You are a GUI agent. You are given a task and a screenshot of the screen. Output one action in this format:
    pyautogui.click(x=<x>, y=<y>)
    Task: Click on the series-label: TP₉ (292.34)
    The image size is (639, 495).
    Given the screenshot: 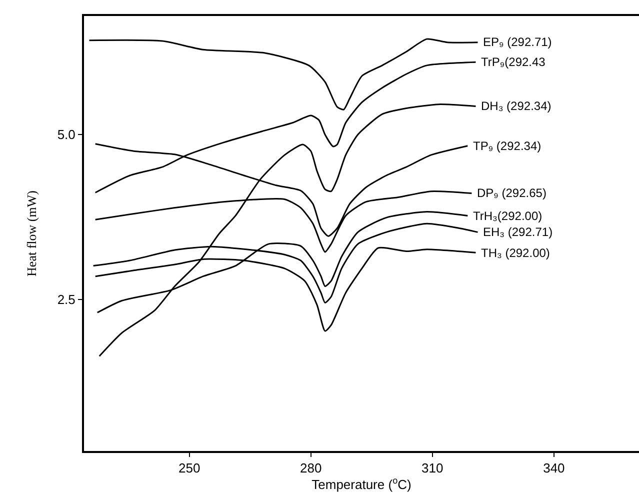 What is the action you would take?
    pyautogui.click(x=507, y=146)
    